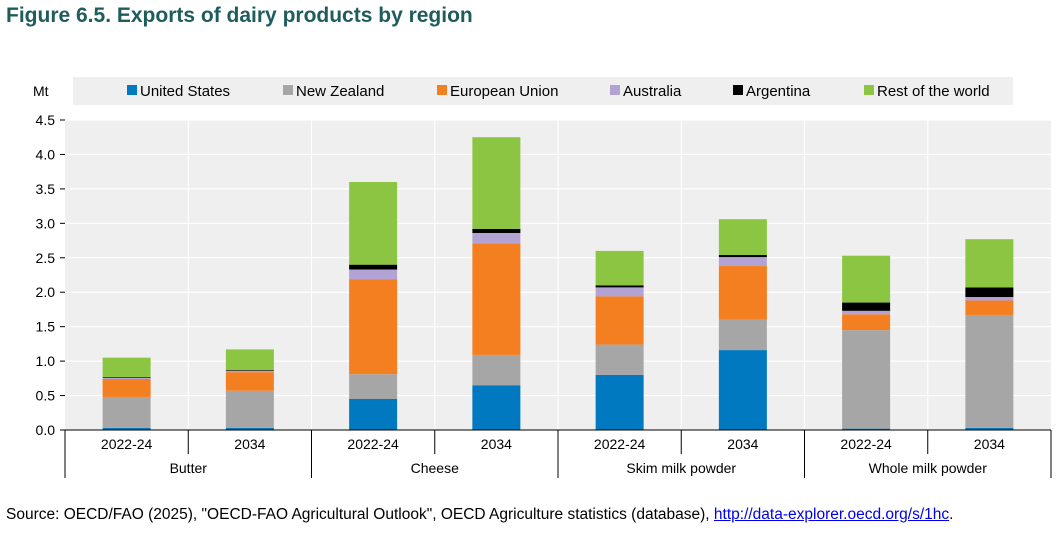  What do you see at coordinates (46, 223) in the screenshot?
I see `y-tick-label: 3.0` at bounding box center [46, 223].